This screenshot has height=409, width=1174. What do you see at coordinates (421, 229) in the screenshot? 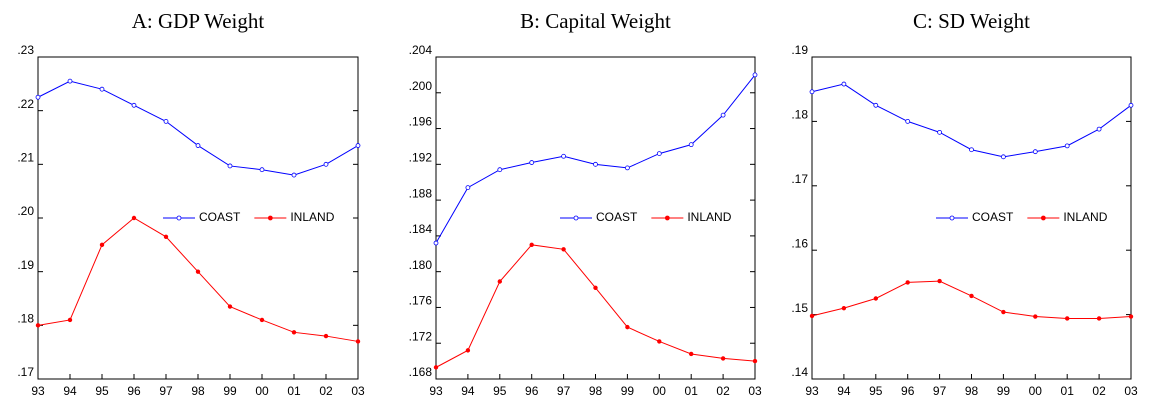
I see `y-tick-label: .184` at bounding box center [421, 229].